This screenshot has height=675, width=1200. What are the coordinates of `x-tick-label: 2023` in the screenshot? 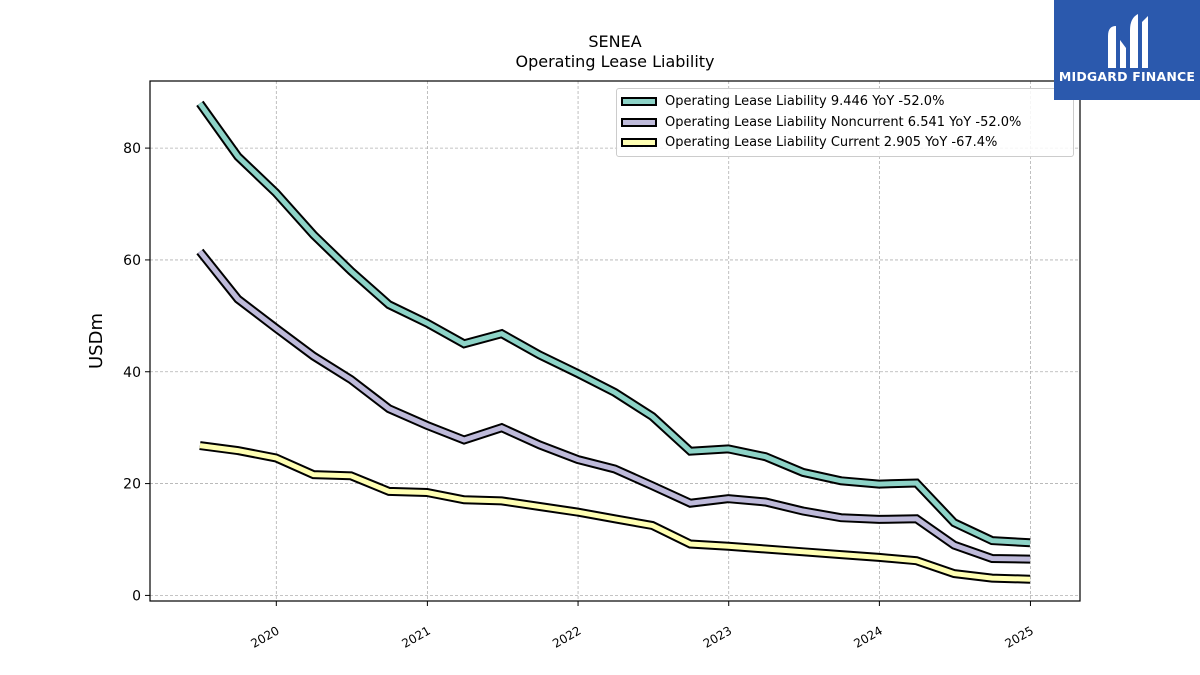 It's located at (717, 636).